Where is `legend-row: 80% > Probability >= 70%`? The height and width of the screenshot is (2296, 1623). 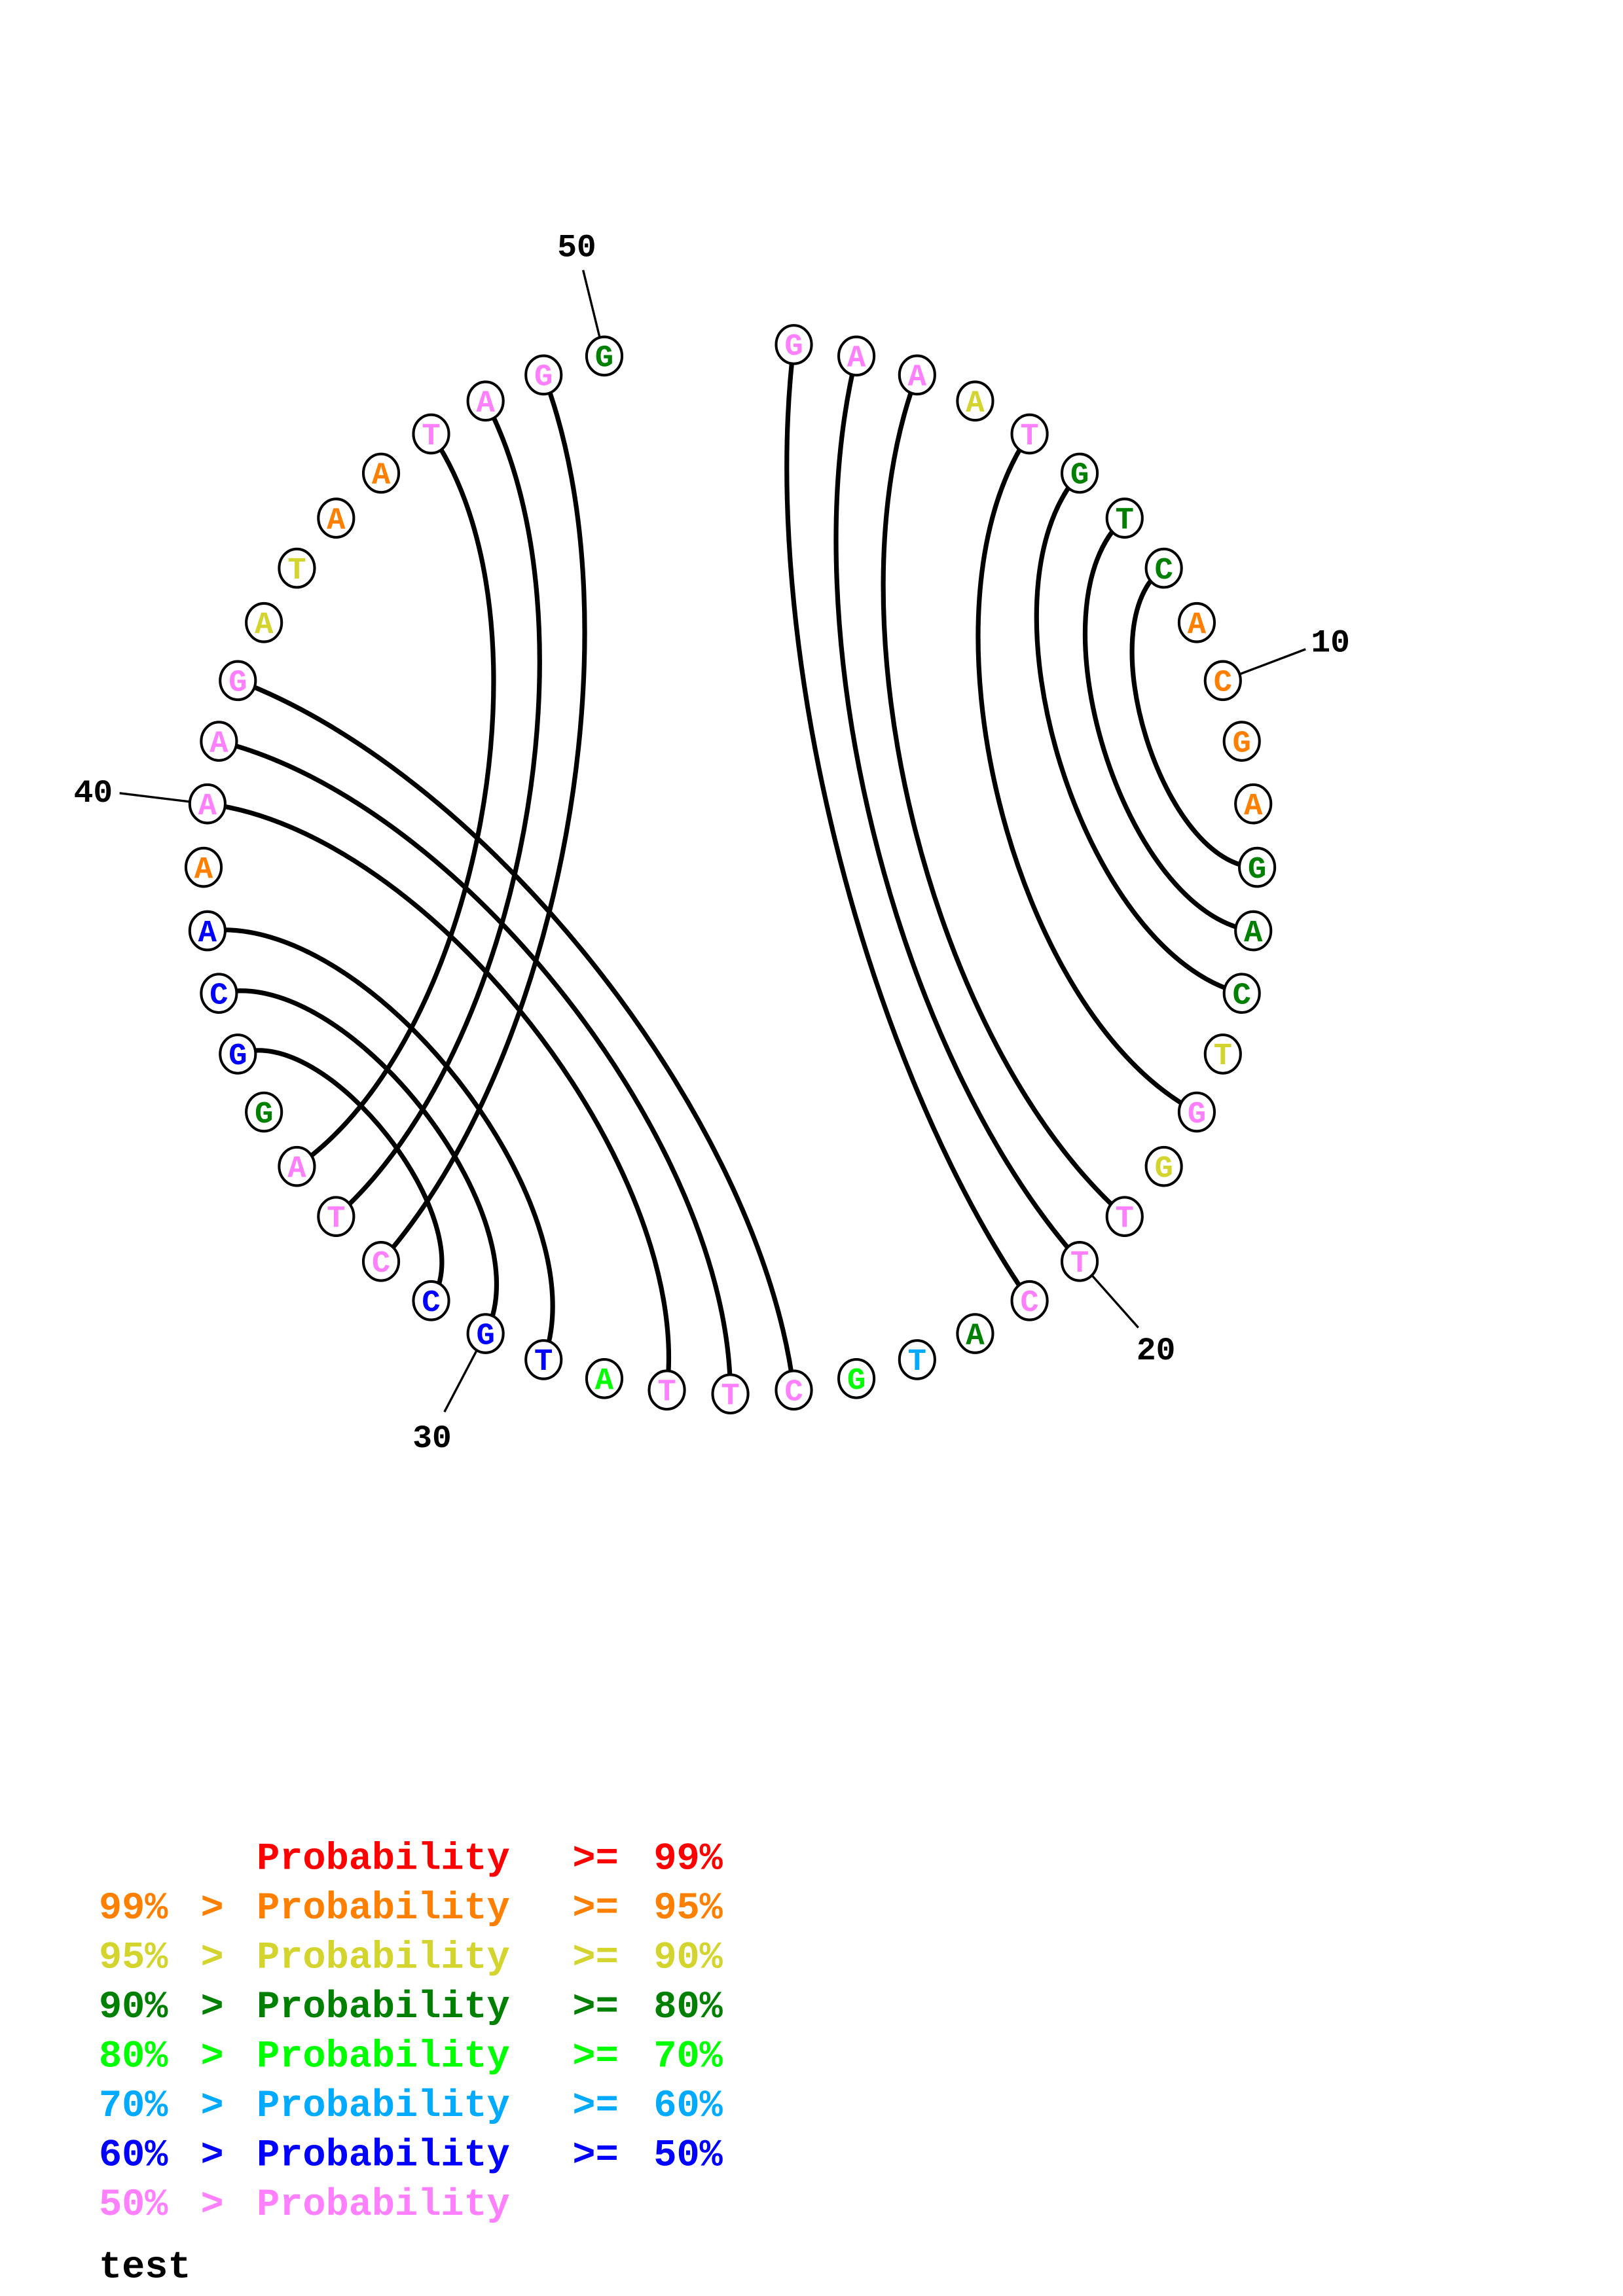 legend-row: 80% > Probability >= 70% is located at coordinates (411, 2056).